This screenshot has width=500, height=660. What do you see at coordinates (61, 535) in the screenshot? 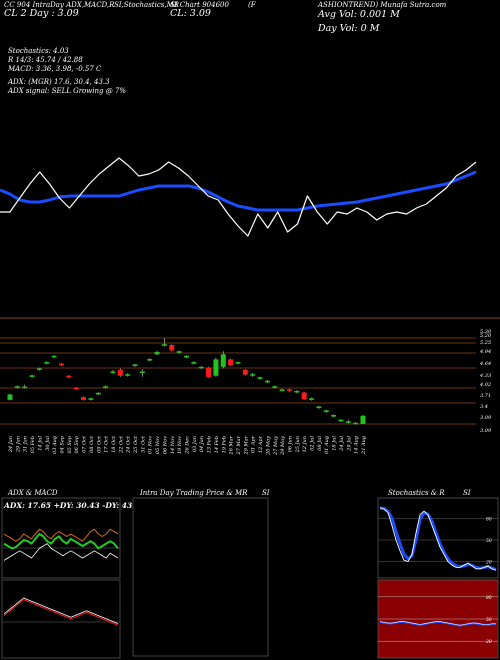
I see `adx-line-orange` at bounding box center [61, 535].